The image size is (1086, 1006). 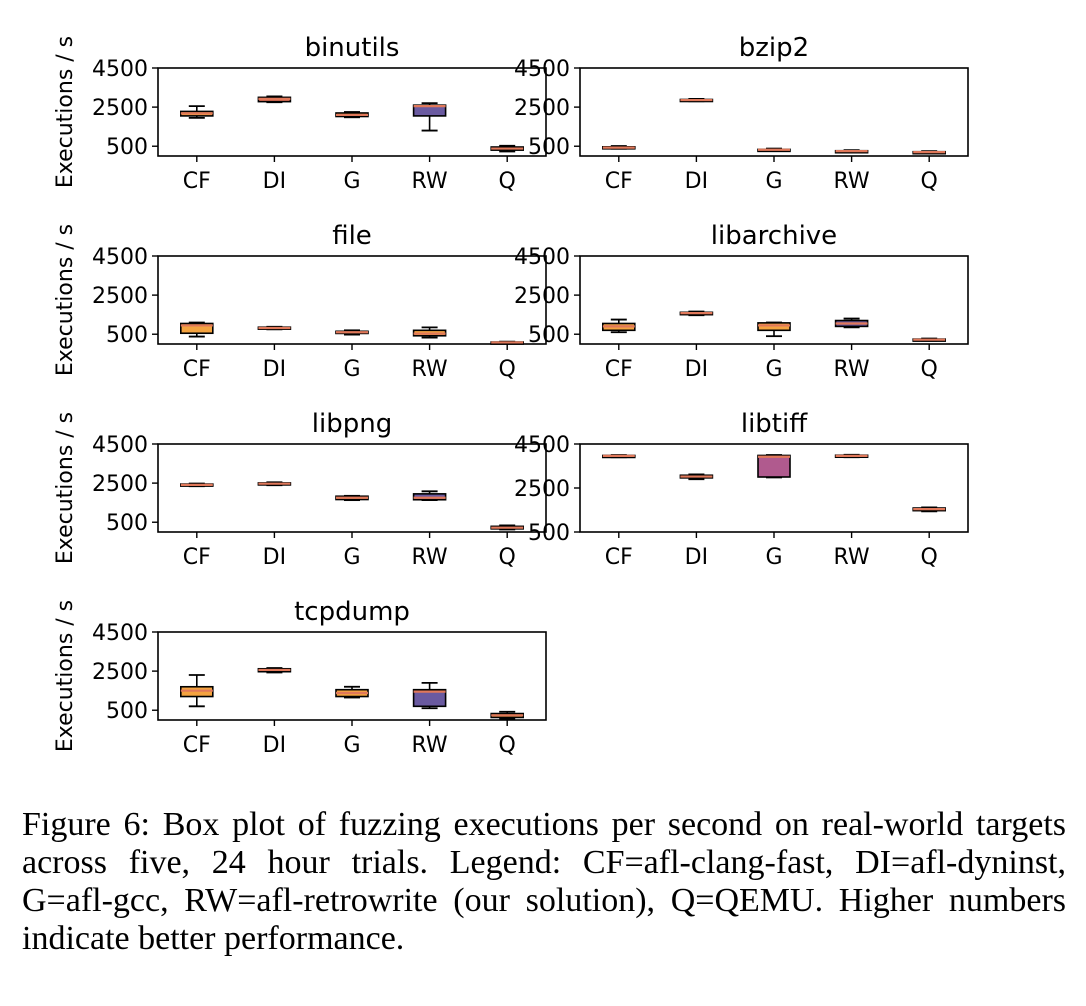 I want to click on panel-title: bzip2, so click(x=774, y=48).